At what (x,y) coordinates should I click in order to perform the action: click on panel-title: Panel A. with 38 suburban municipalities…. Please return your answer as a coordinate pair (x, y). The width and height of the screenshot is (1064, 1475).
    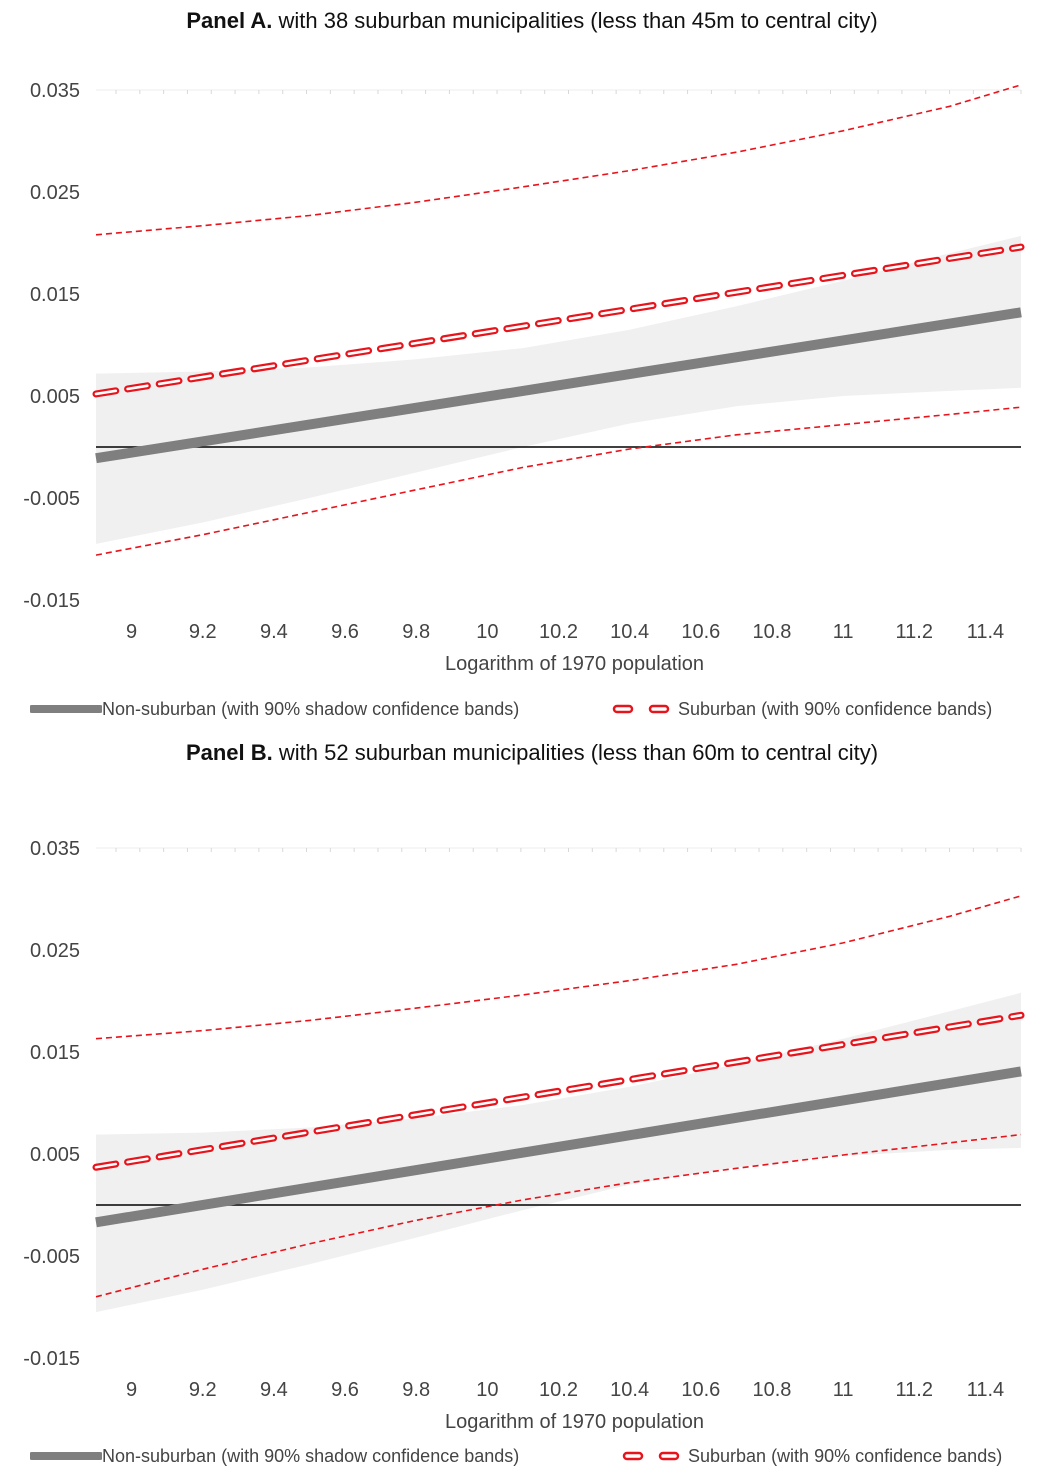
    Looking at the image, I should click on (532, 21).